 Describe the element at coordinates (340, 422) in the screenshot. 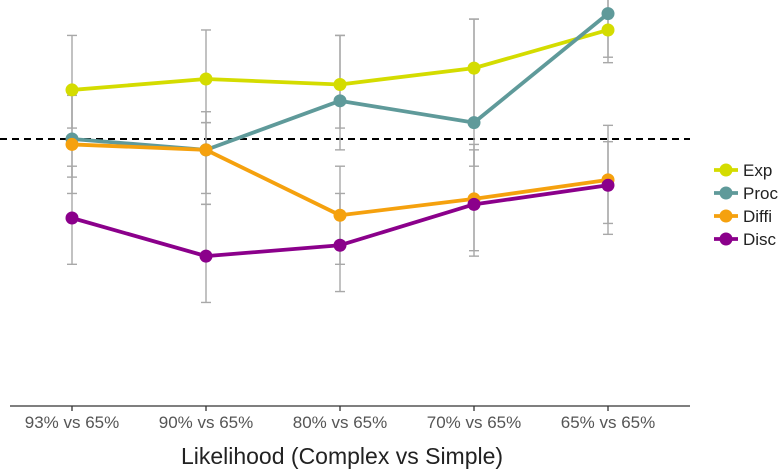

I see `x-tick-label: 80% vs 65%` at that location.